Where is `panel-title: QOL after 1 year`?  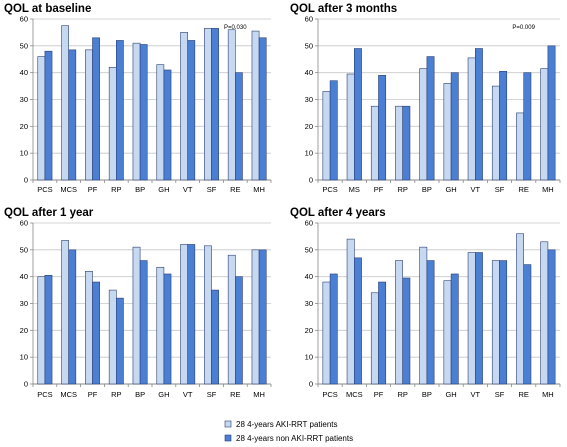
panel-title: QOL after 1 year is located at coordinates (49, 213).